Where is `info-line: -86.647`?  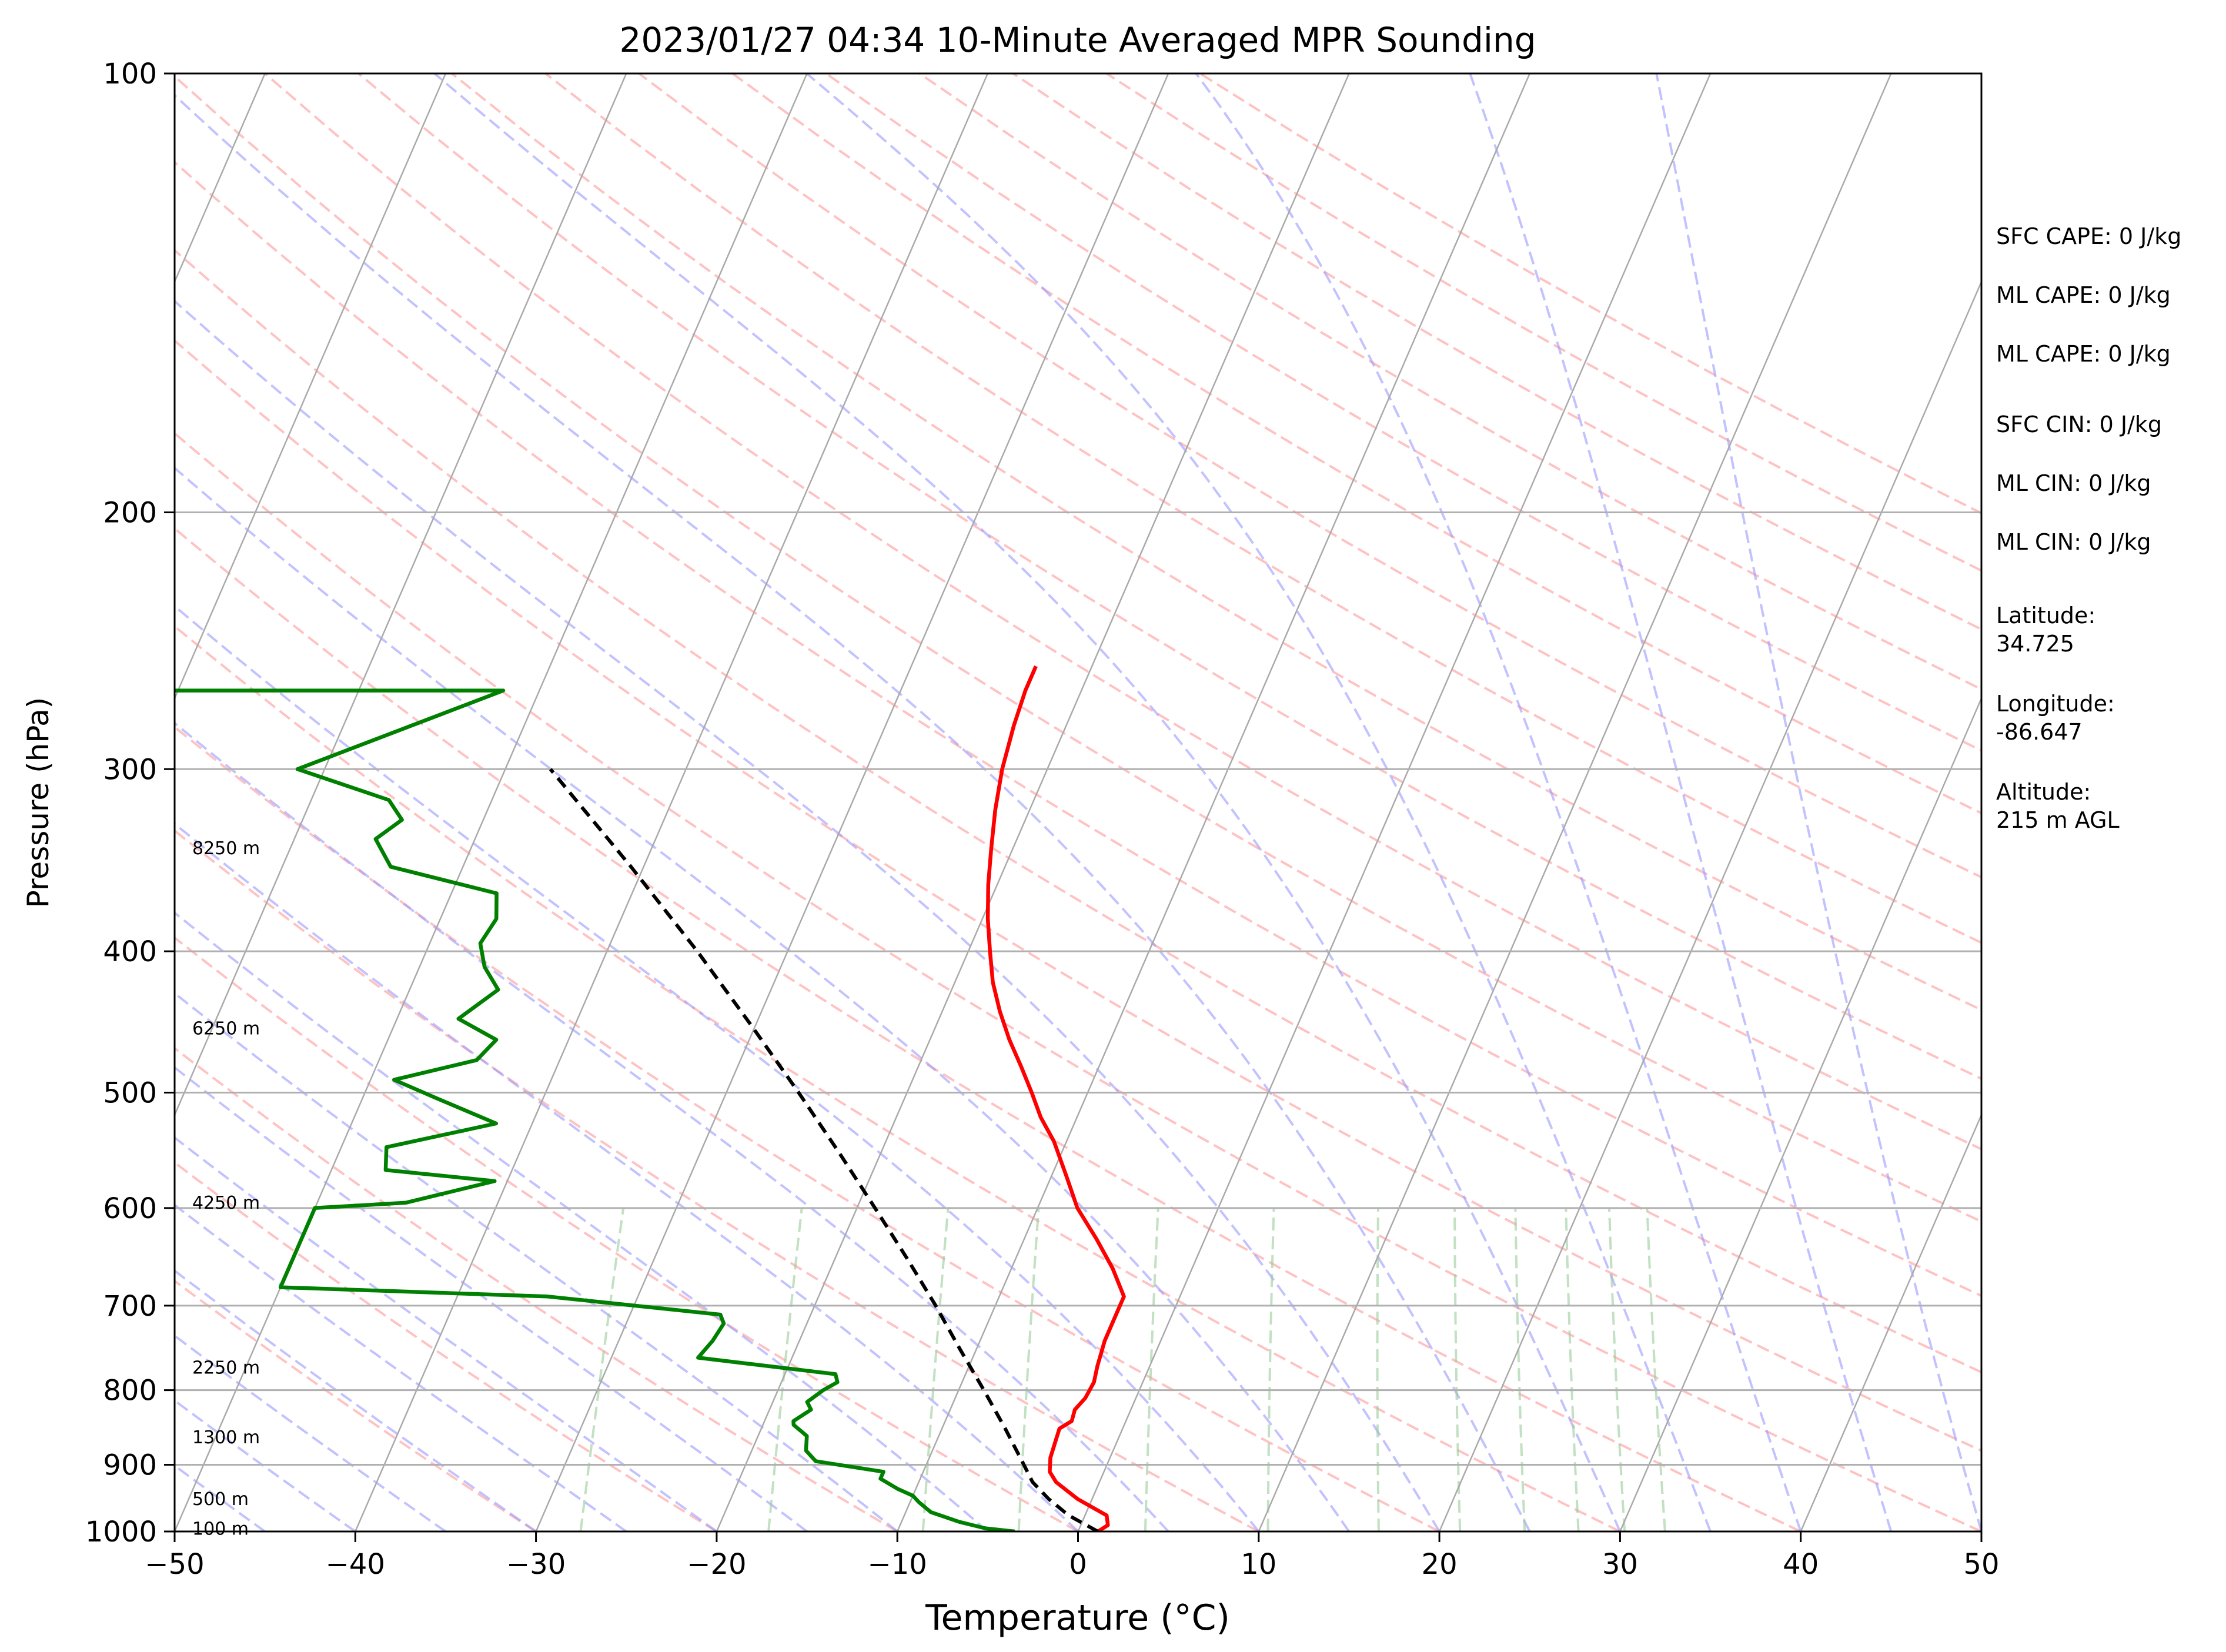 info-line: -86.647 is located at coordinates (2040, 732).